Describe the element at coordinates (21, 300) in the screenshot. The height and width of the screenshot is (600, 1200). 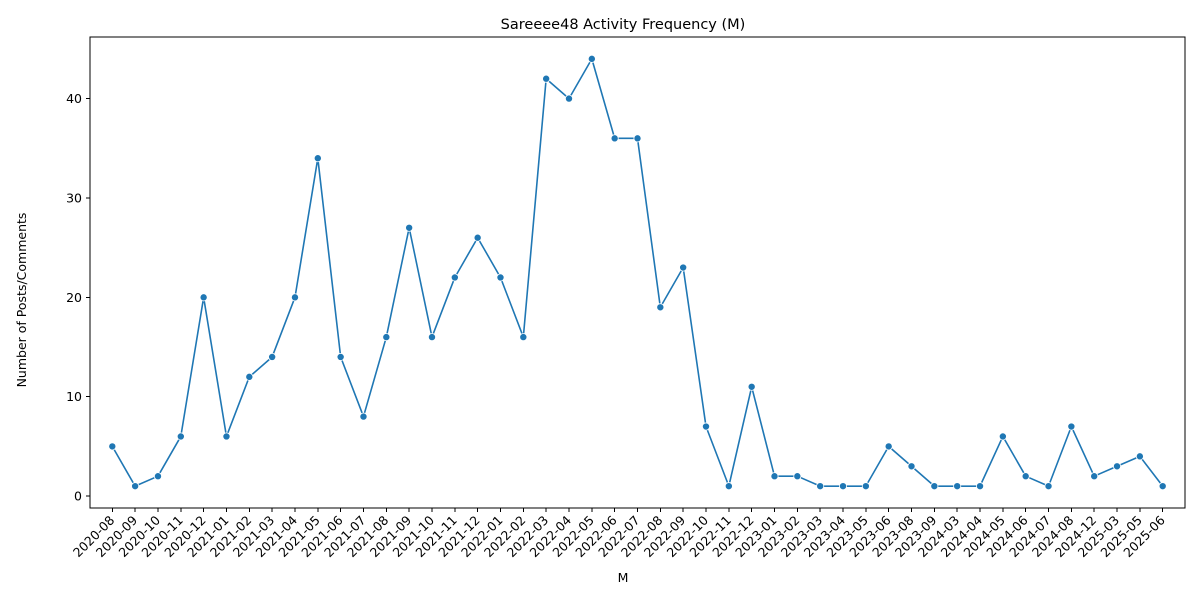
I see `y-axis-label: Number of Posts/Comments` at that location.